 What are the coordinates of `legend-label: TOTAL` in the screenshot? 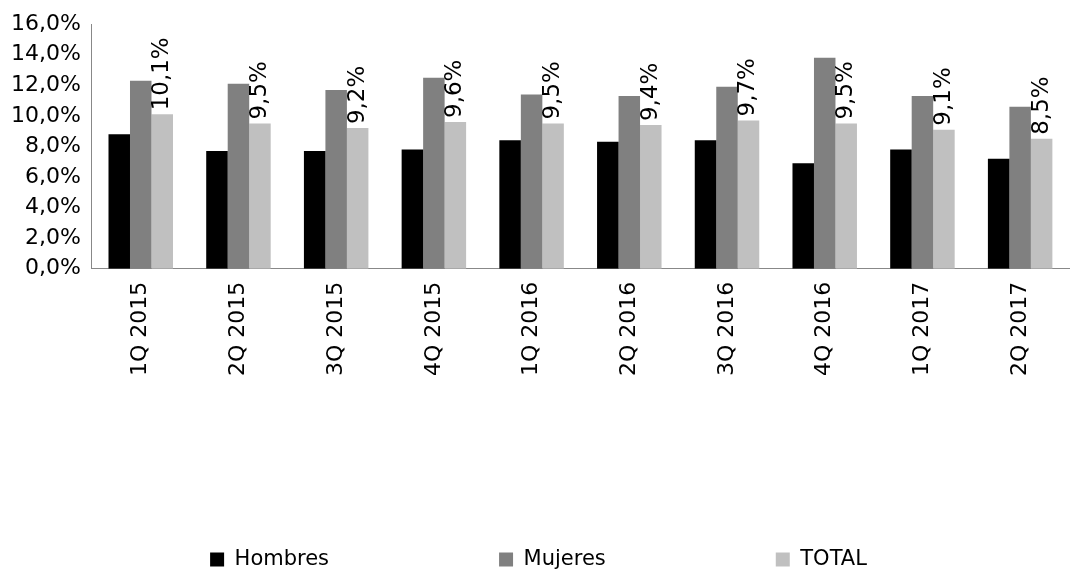 It's located at (833, 557).